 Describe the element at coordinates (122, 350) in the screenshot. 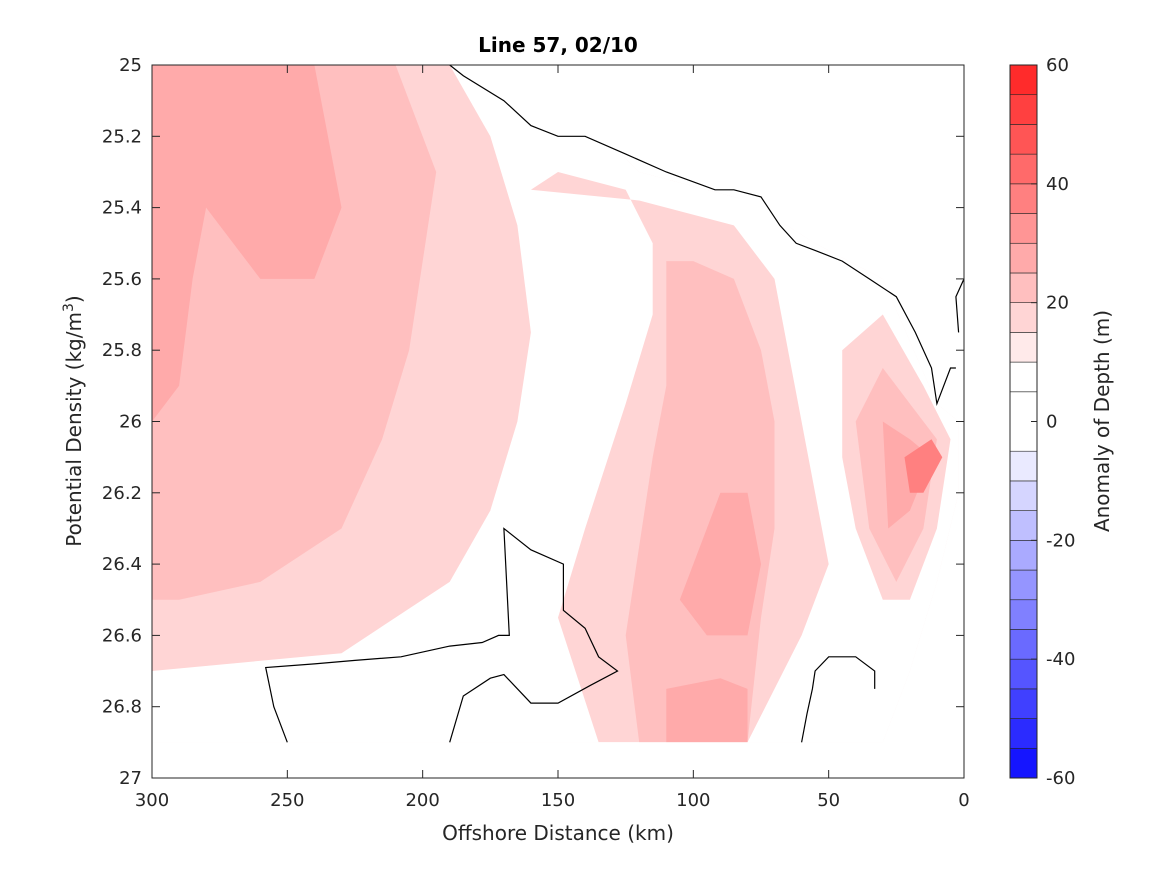

I see `y-tick-label-4: 25.8` at that location.